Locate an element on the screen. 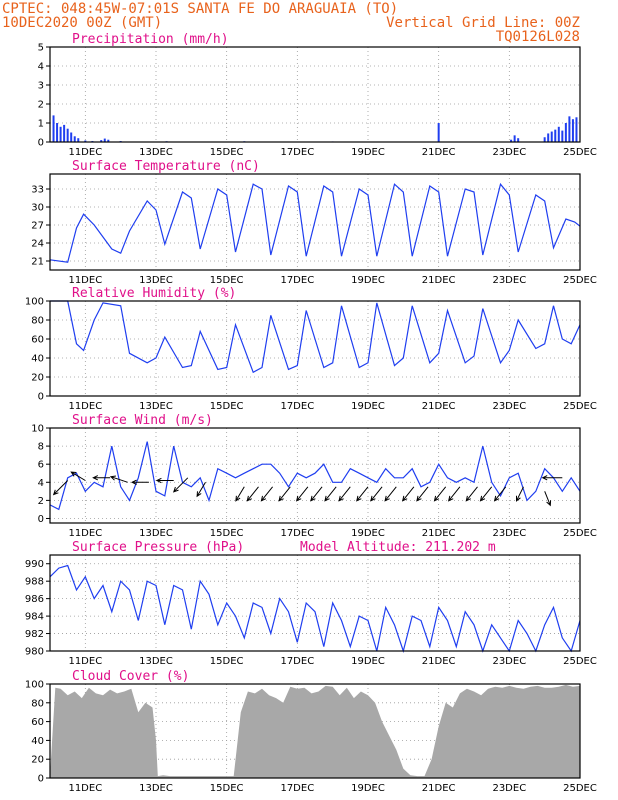  y-tick-label: 6 is located at coordinates (41, 465).